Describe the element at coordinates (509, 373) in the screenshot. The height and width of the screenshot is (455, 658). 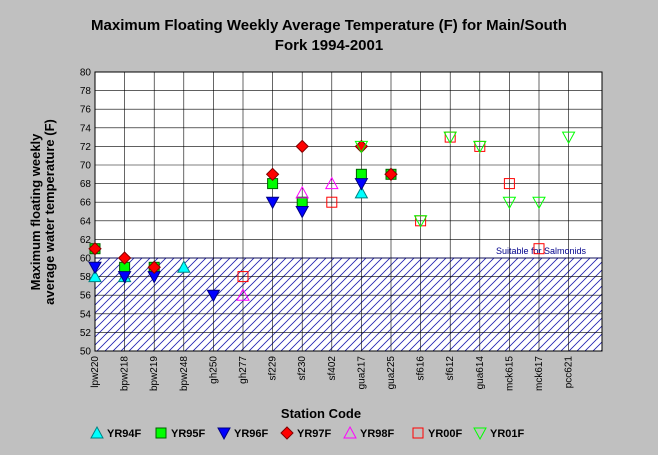
I see `x-tick-label: mck615` at that location.